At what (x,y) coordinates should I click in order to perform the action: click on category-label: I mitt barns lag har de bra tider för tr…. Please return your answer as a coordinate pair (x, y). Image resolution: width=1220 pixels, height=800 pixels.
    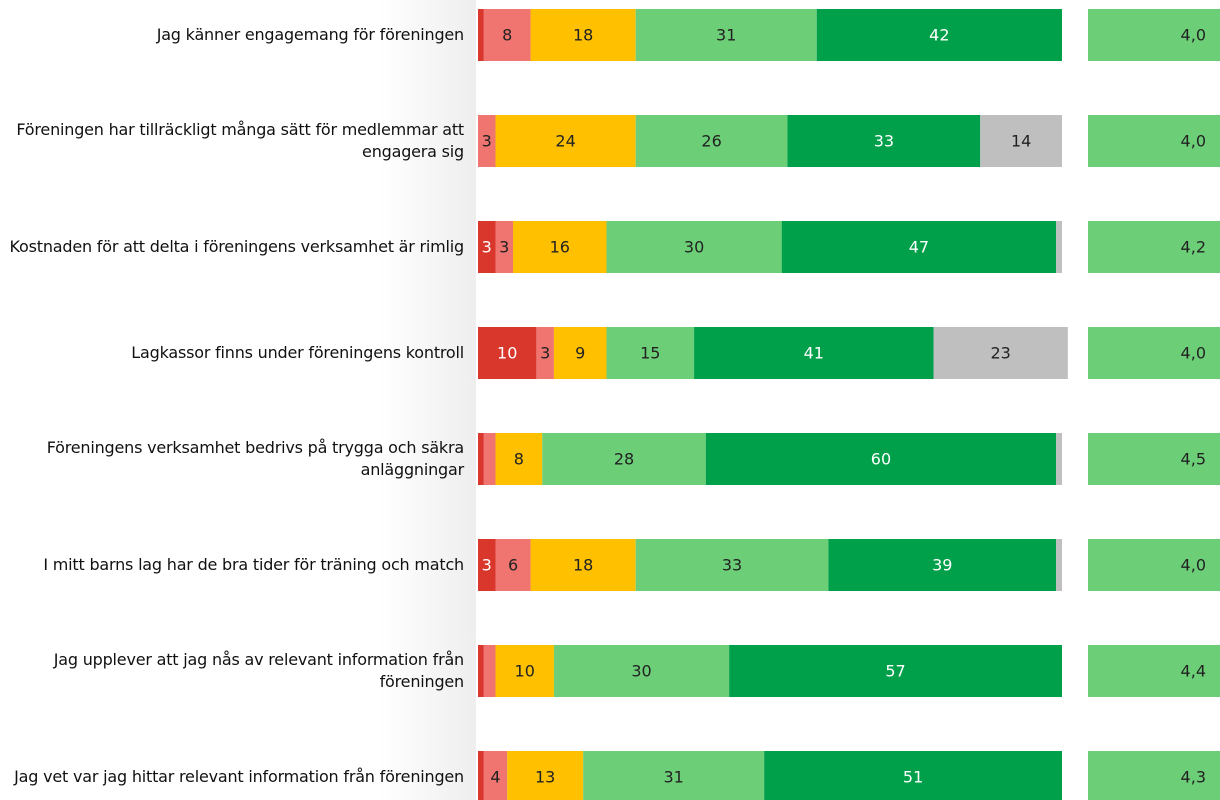
    Looking at the image, I should click on (253, 564).